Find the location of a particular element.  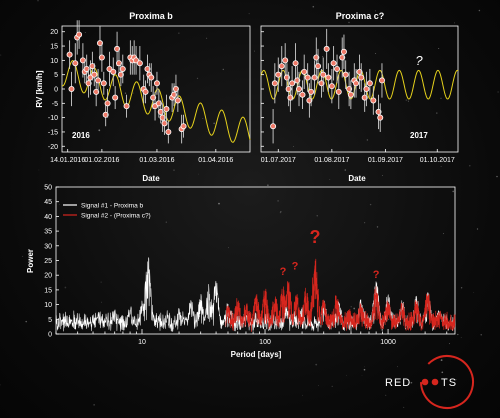

axes-proxima-c: 01.07.2017 01.08.2017 01.09.2017 01.10.2017 is located at coordinates (358, 97).